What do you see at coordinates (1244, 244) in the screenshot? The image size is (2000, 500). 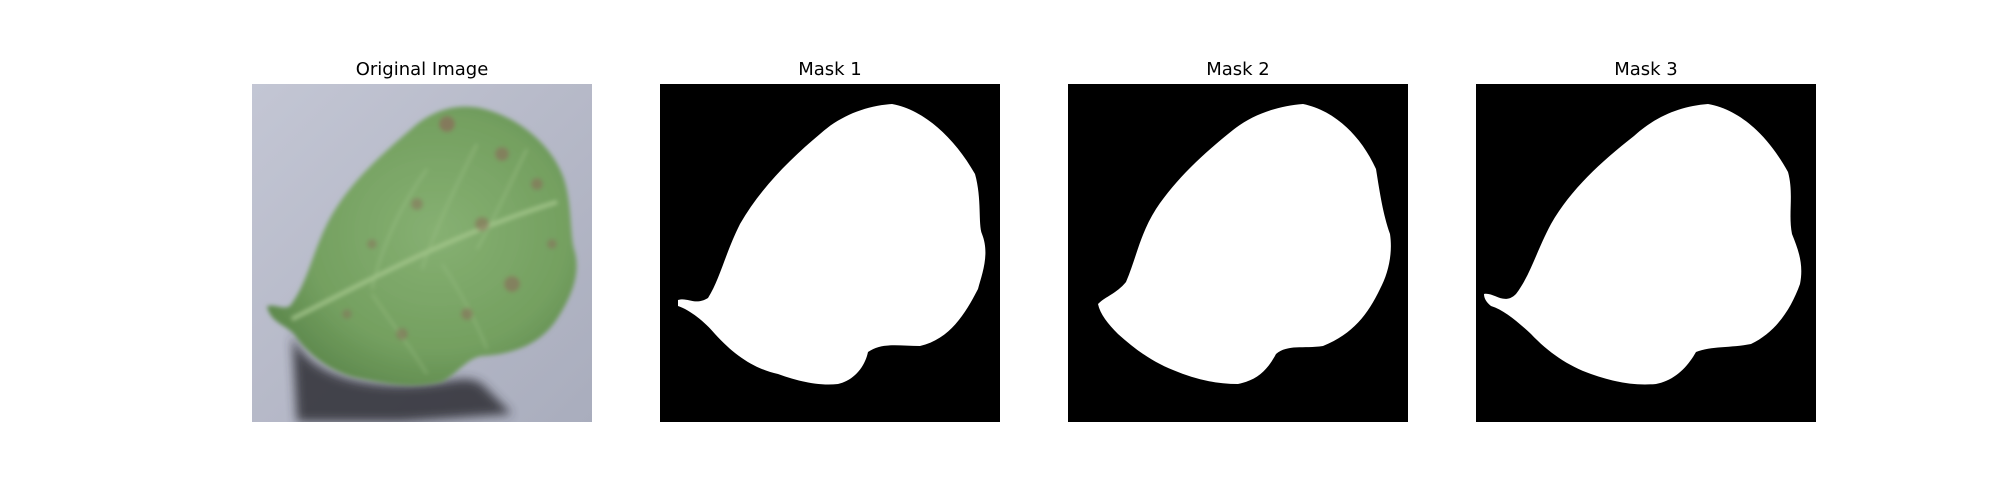 I see `mask-2-leaf-region` at bounding box center [1244, 244].